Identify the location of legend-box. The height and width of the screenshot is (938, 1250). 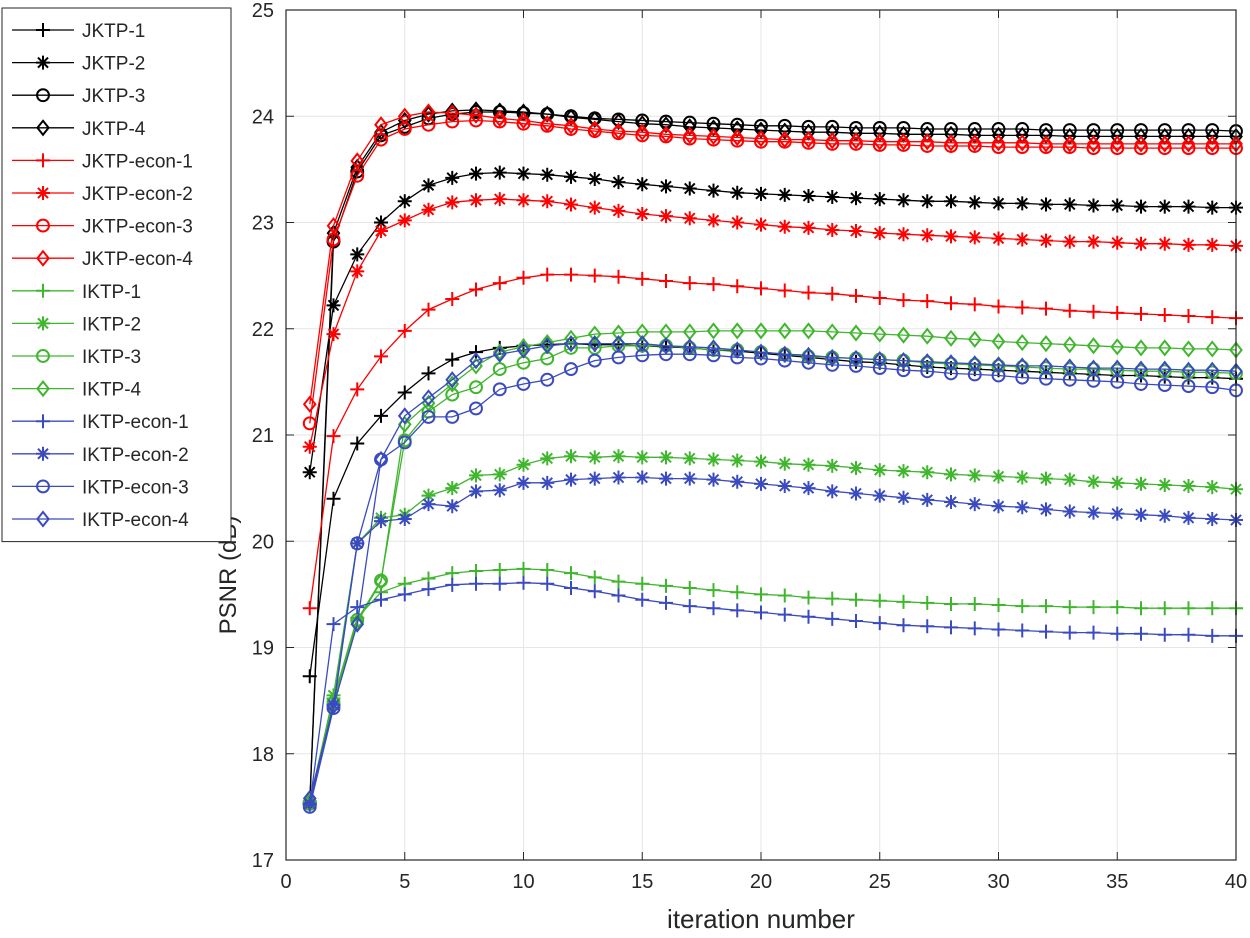
(116, 275).